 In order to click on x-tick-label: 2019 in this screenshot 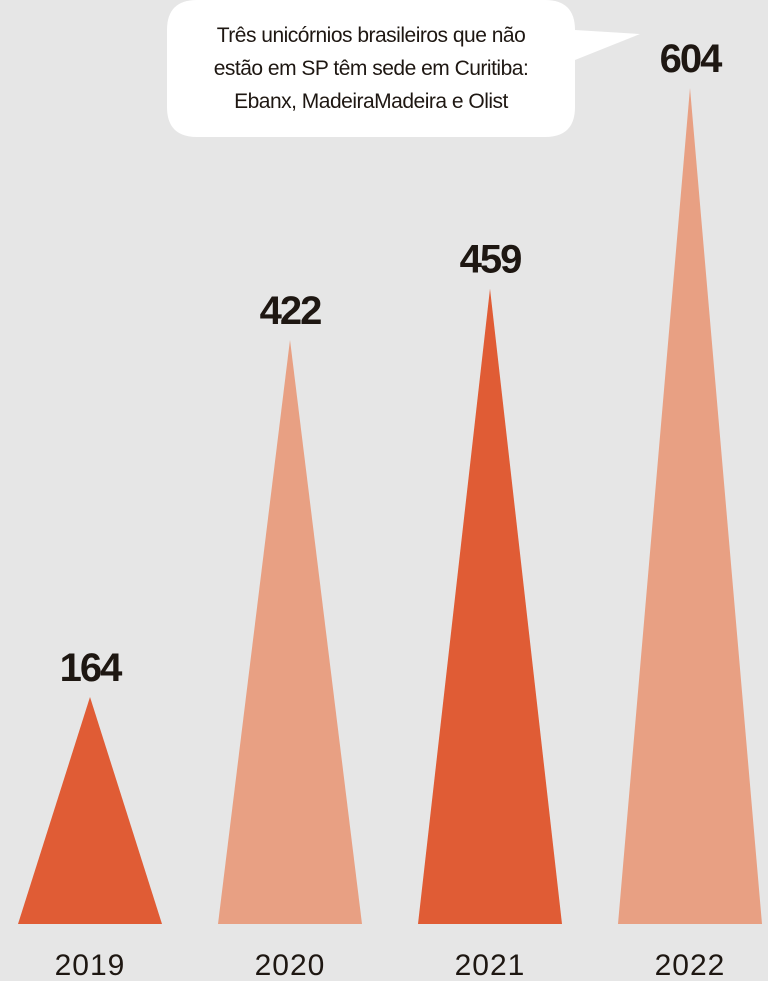, I will do `click(90, 965)`.